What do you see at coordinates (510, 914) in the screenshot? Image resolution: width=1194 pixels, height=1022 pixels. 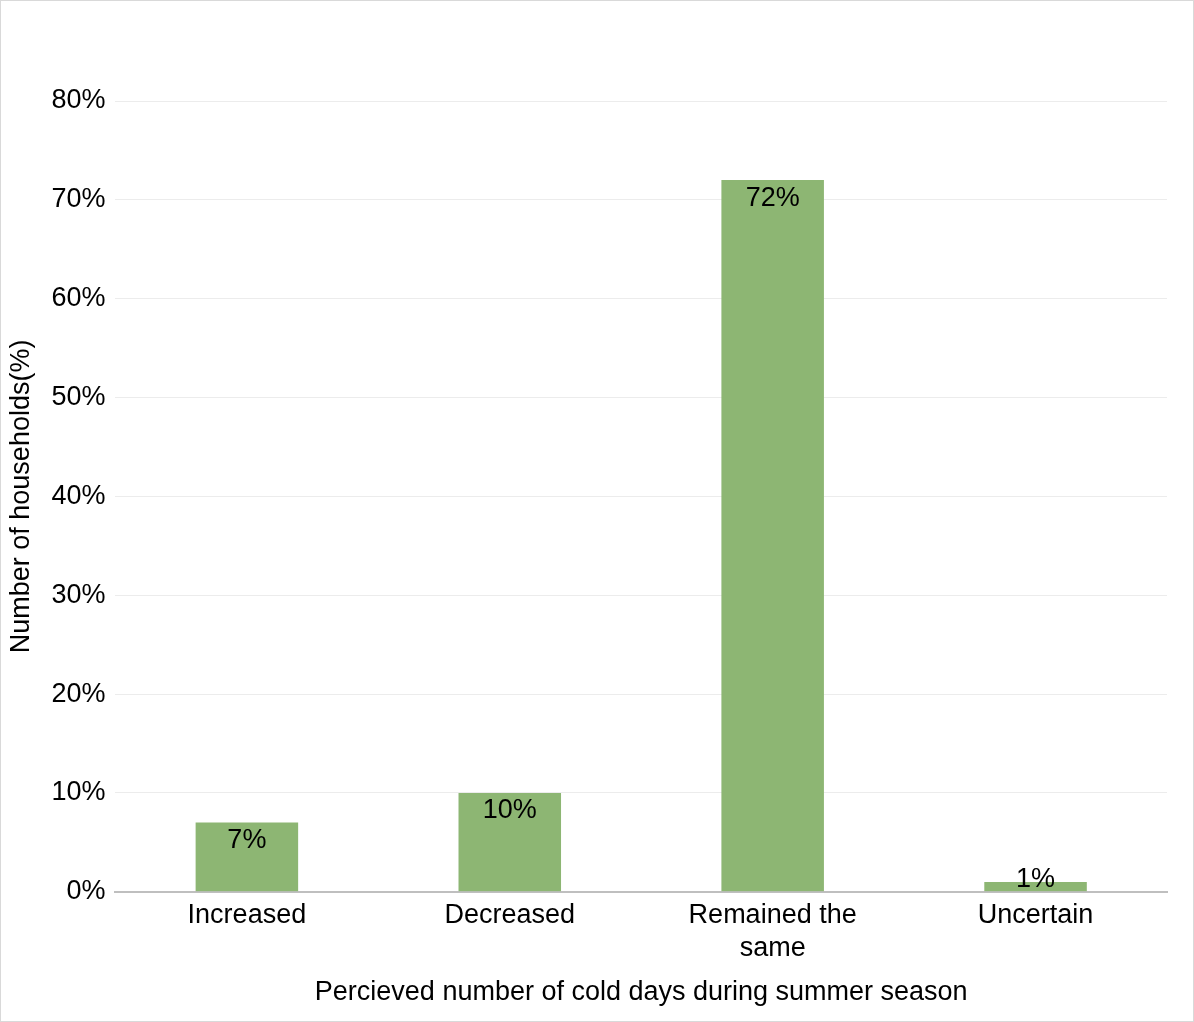 I see `x-tick-label: Decreased` at bounding box center [510, 914].